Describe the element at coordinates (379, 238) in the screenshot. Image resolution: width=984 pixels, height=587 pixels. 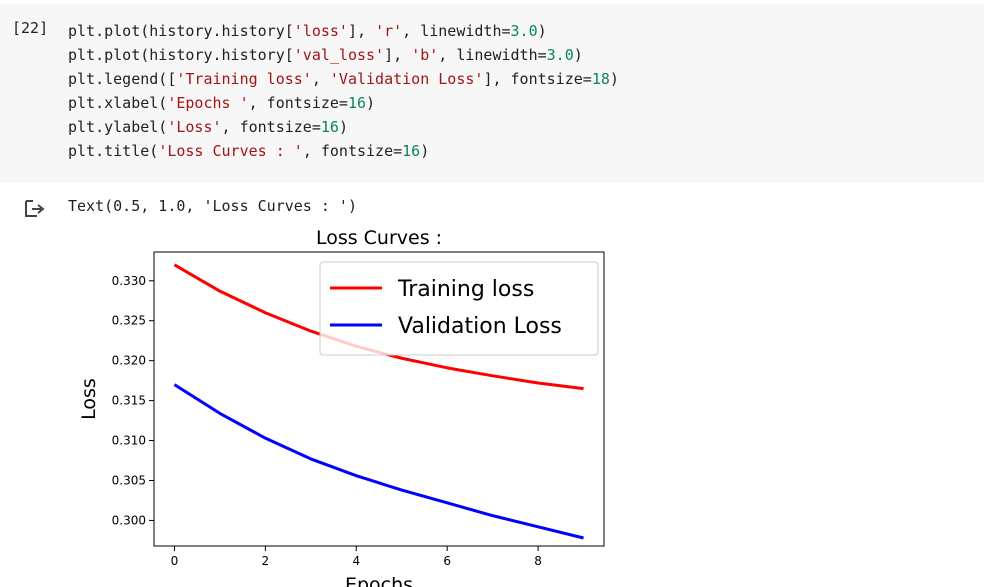
I see `chart-title: Loss Curves :` at that location.